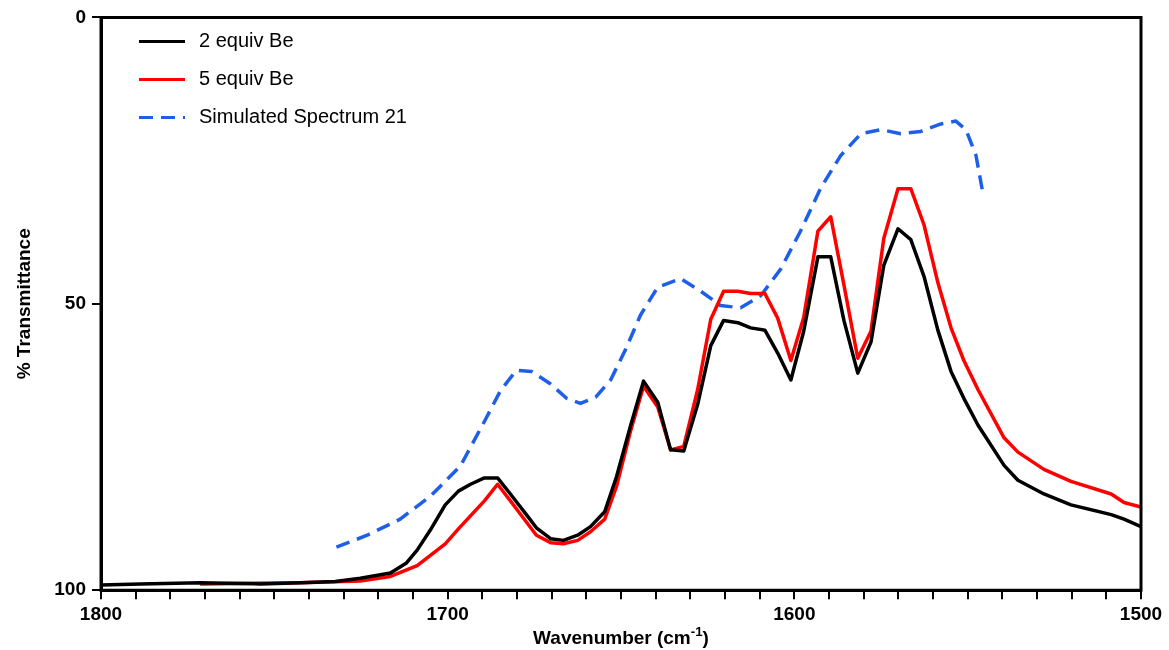  Describe the element at coordinates (70, 589) in the screenshot. I see `y-tick-label: 100` at that location.